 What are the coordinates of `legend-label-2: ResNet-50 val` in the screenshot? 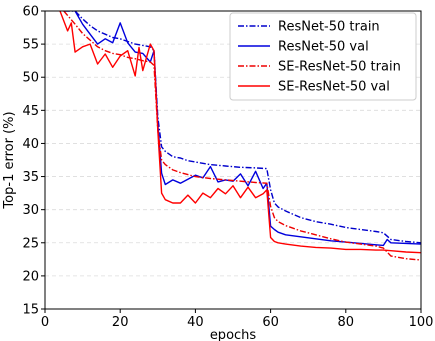 It's located at (323, 47).